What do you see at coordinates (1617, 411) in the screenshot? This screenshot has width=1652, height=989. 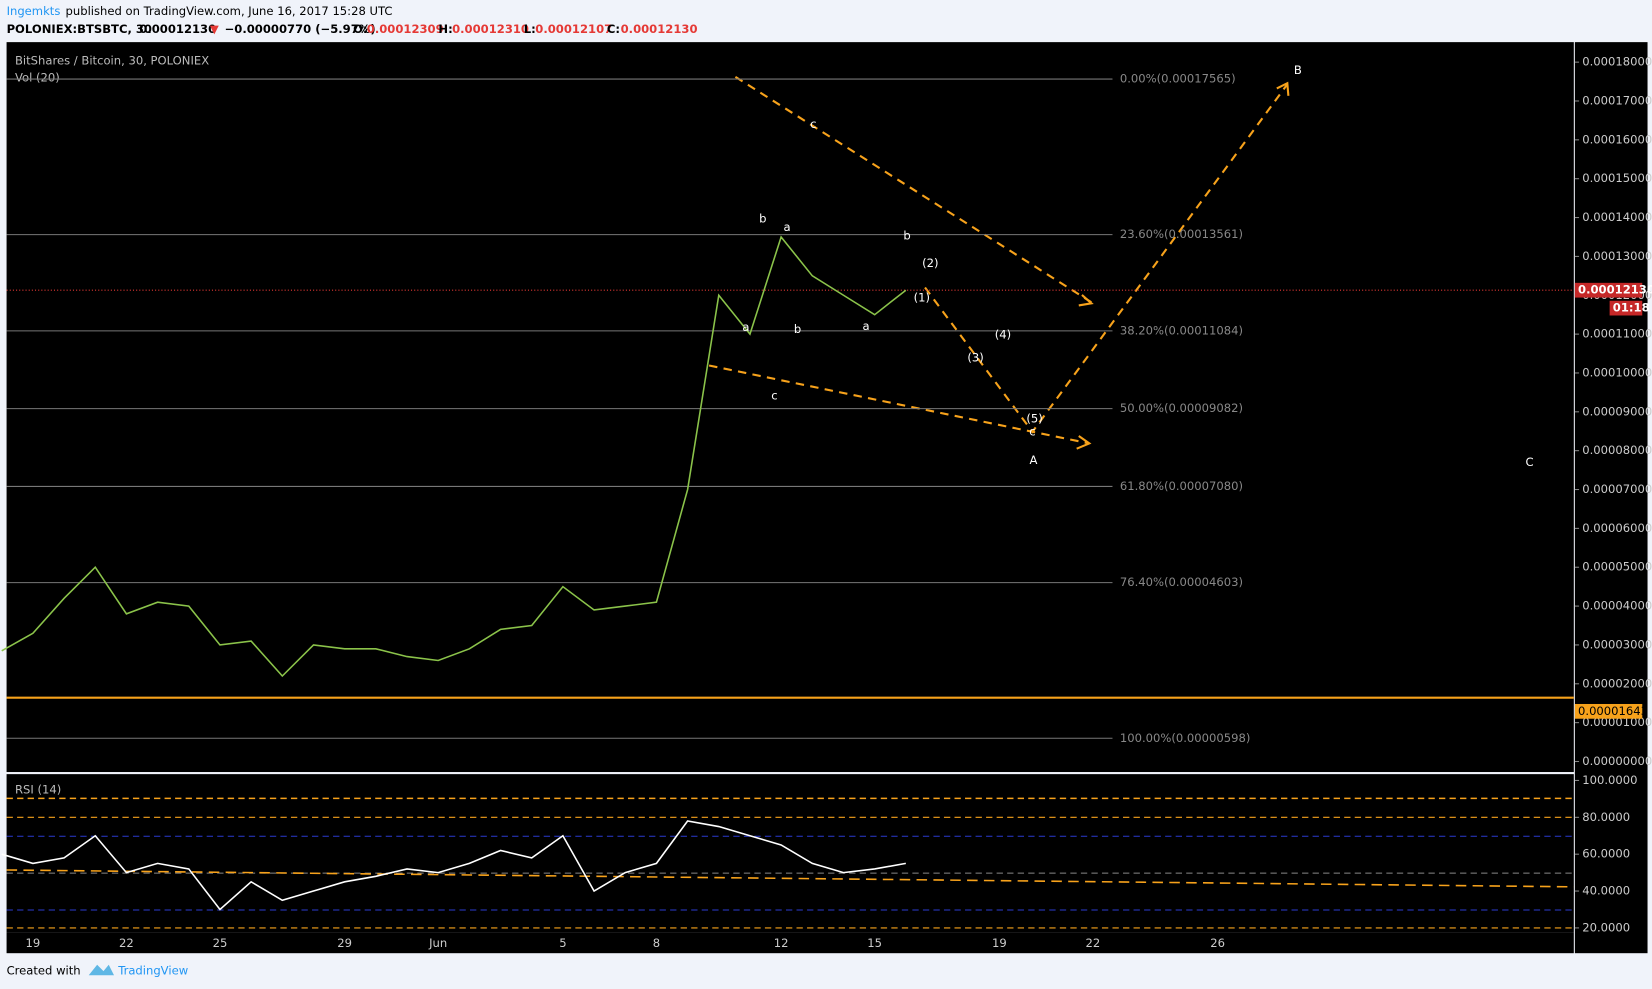 I see `y-tick-label: 0.00009000` at bounding box center [1617, 411].